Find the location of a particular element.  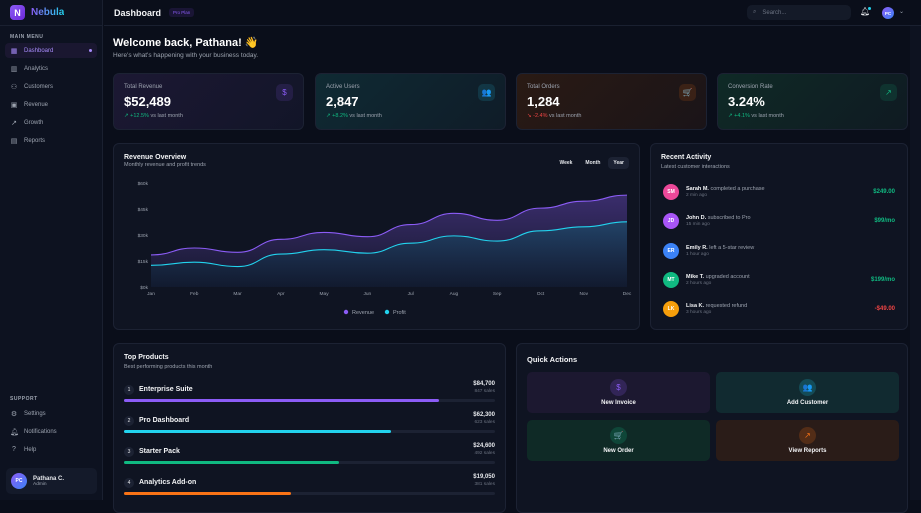

wallet-icon: ▣ is located at coordinates (14, 105).